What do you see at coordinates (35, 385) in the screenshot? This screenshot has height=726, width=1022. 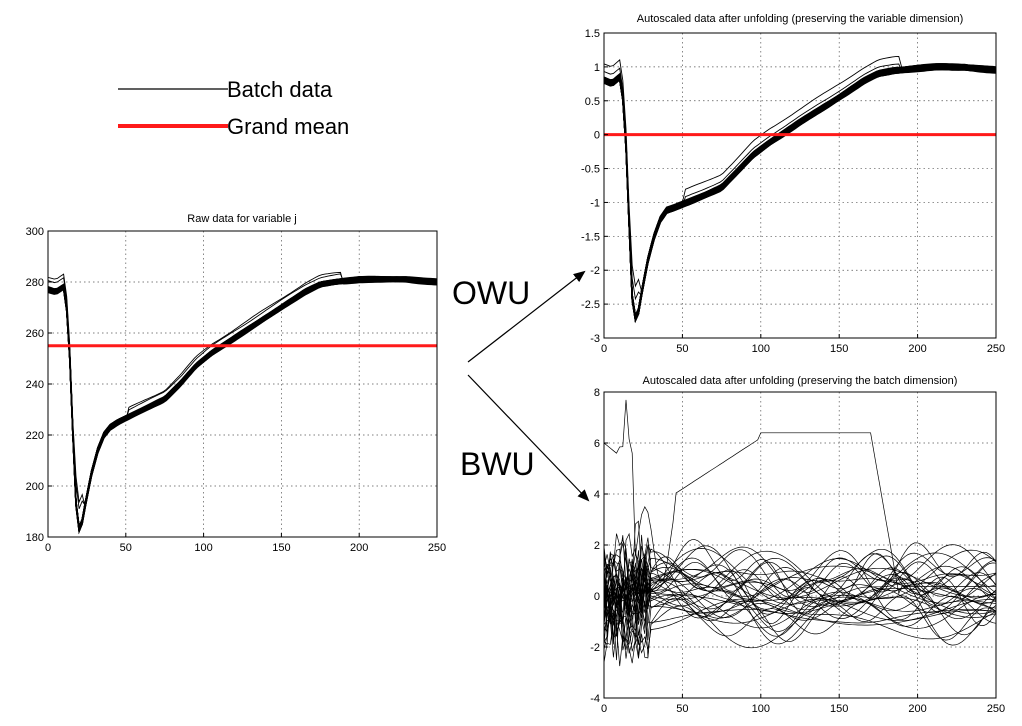 I see `raw-ytick-label-240: 240` at bounding box center [35, 385].